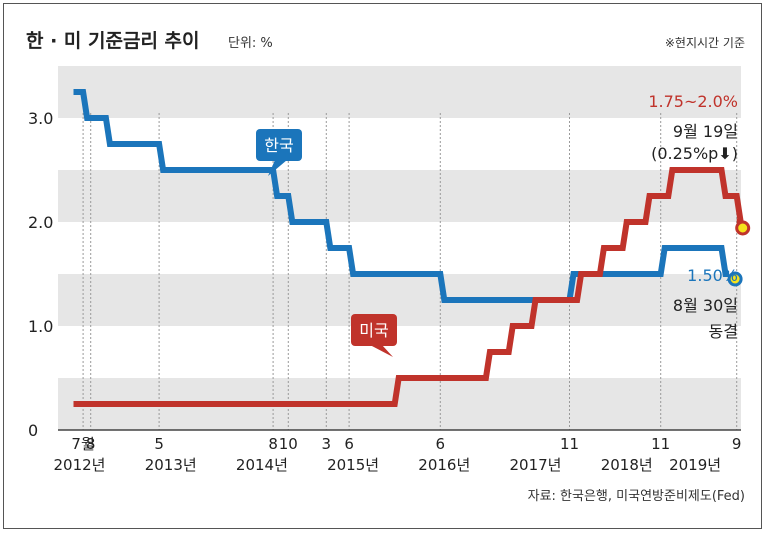  I want to click on korea-rate-annotation: 1.50%, so click(712, 275).